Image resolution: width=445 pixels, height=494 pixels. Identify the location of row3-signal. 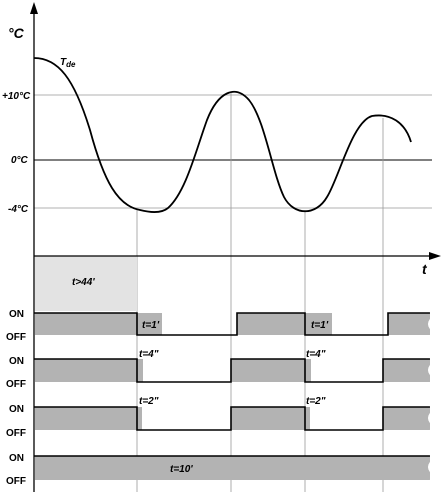
(232, 418).